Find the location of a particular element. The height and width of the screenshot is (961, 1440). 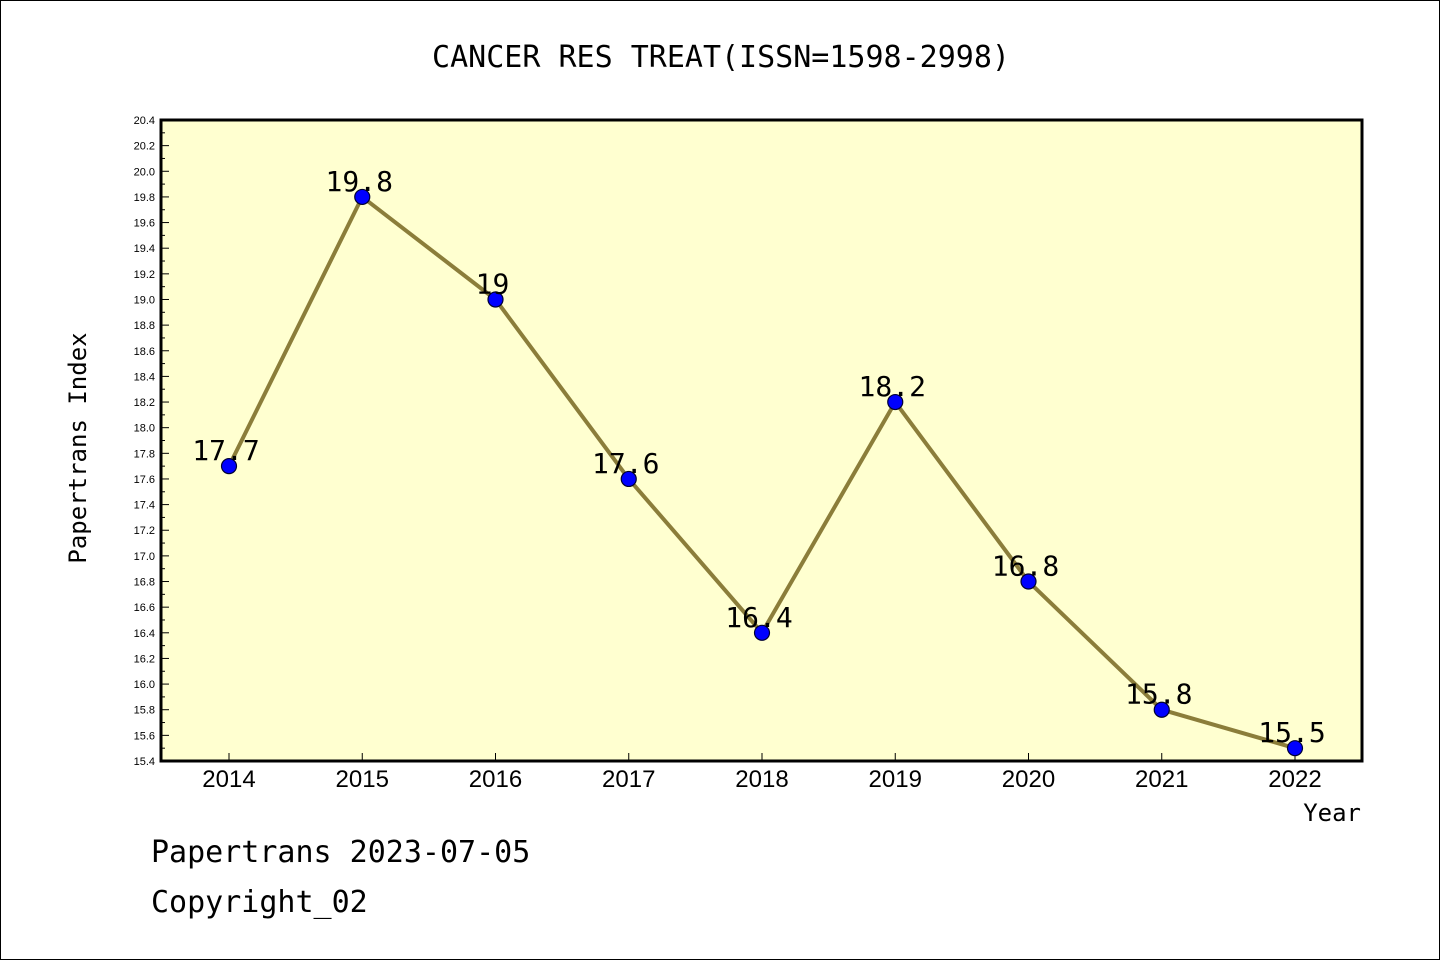

x-tick-label: 2021 is located at coordinates (1161, 779).